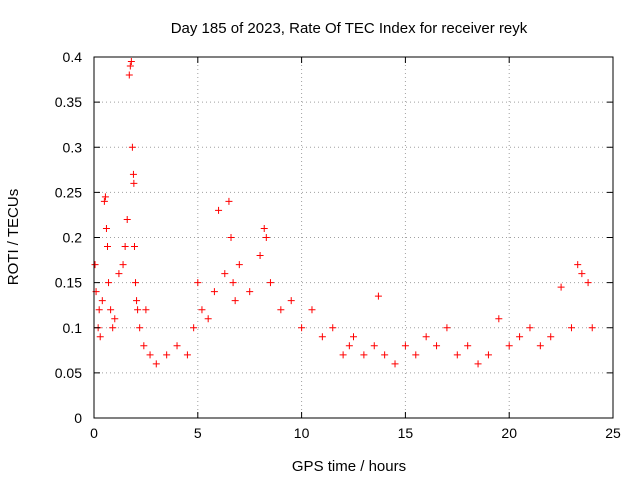 The height and width of the screenshot is (480, 640). Describe the element at coordinates (13, 237) in the screenshot. I see `y-axis-label: ROTI / TECUs` at that location.